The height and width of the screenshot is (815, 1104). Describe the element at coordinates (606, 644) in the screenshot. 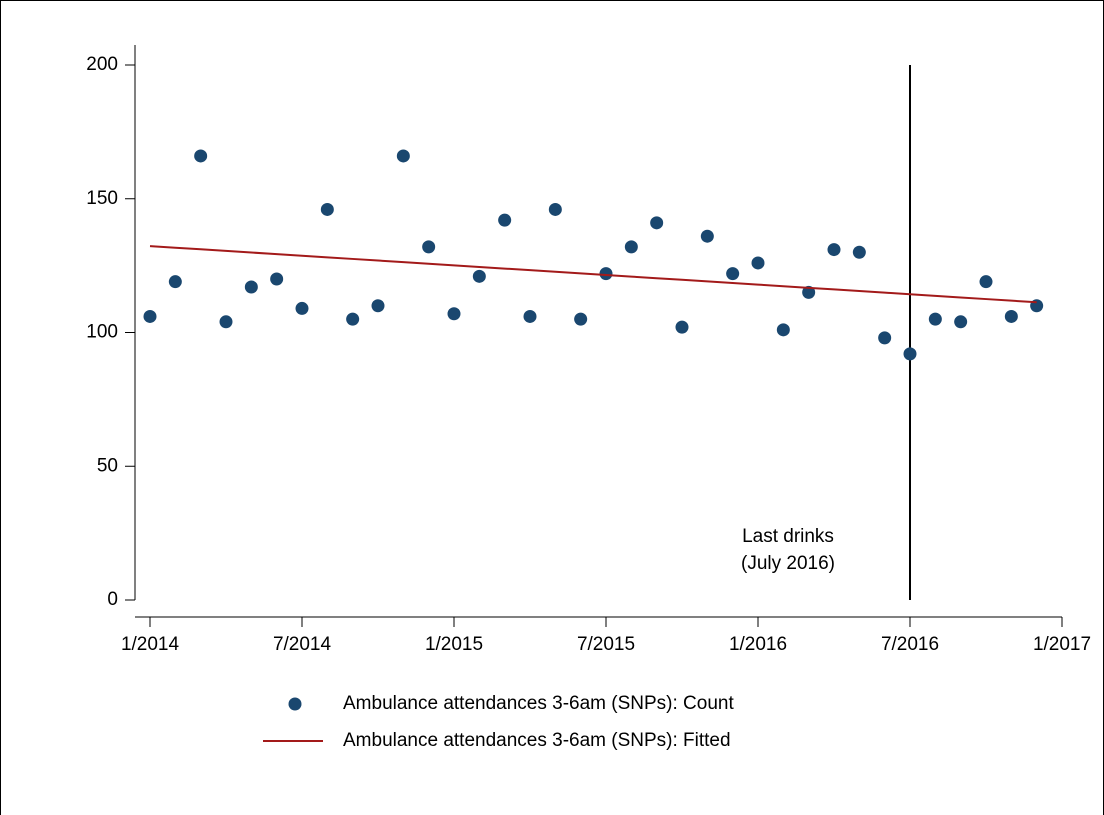

I see `x-tick-label: 7/2015` at that location.